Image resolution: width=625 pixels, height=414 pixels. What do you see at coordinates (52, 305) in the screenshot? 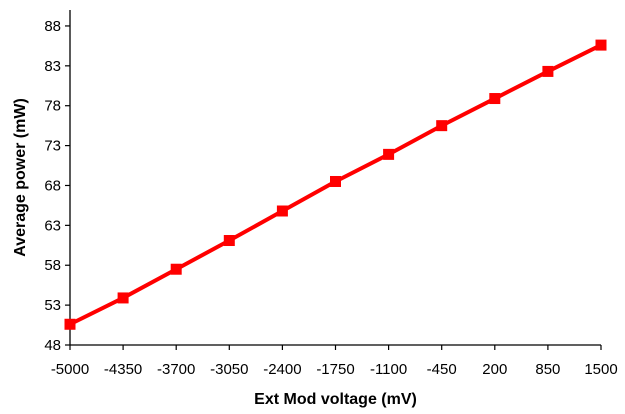
I see `y-tick-label: 53` at bounding box center [52, 305].